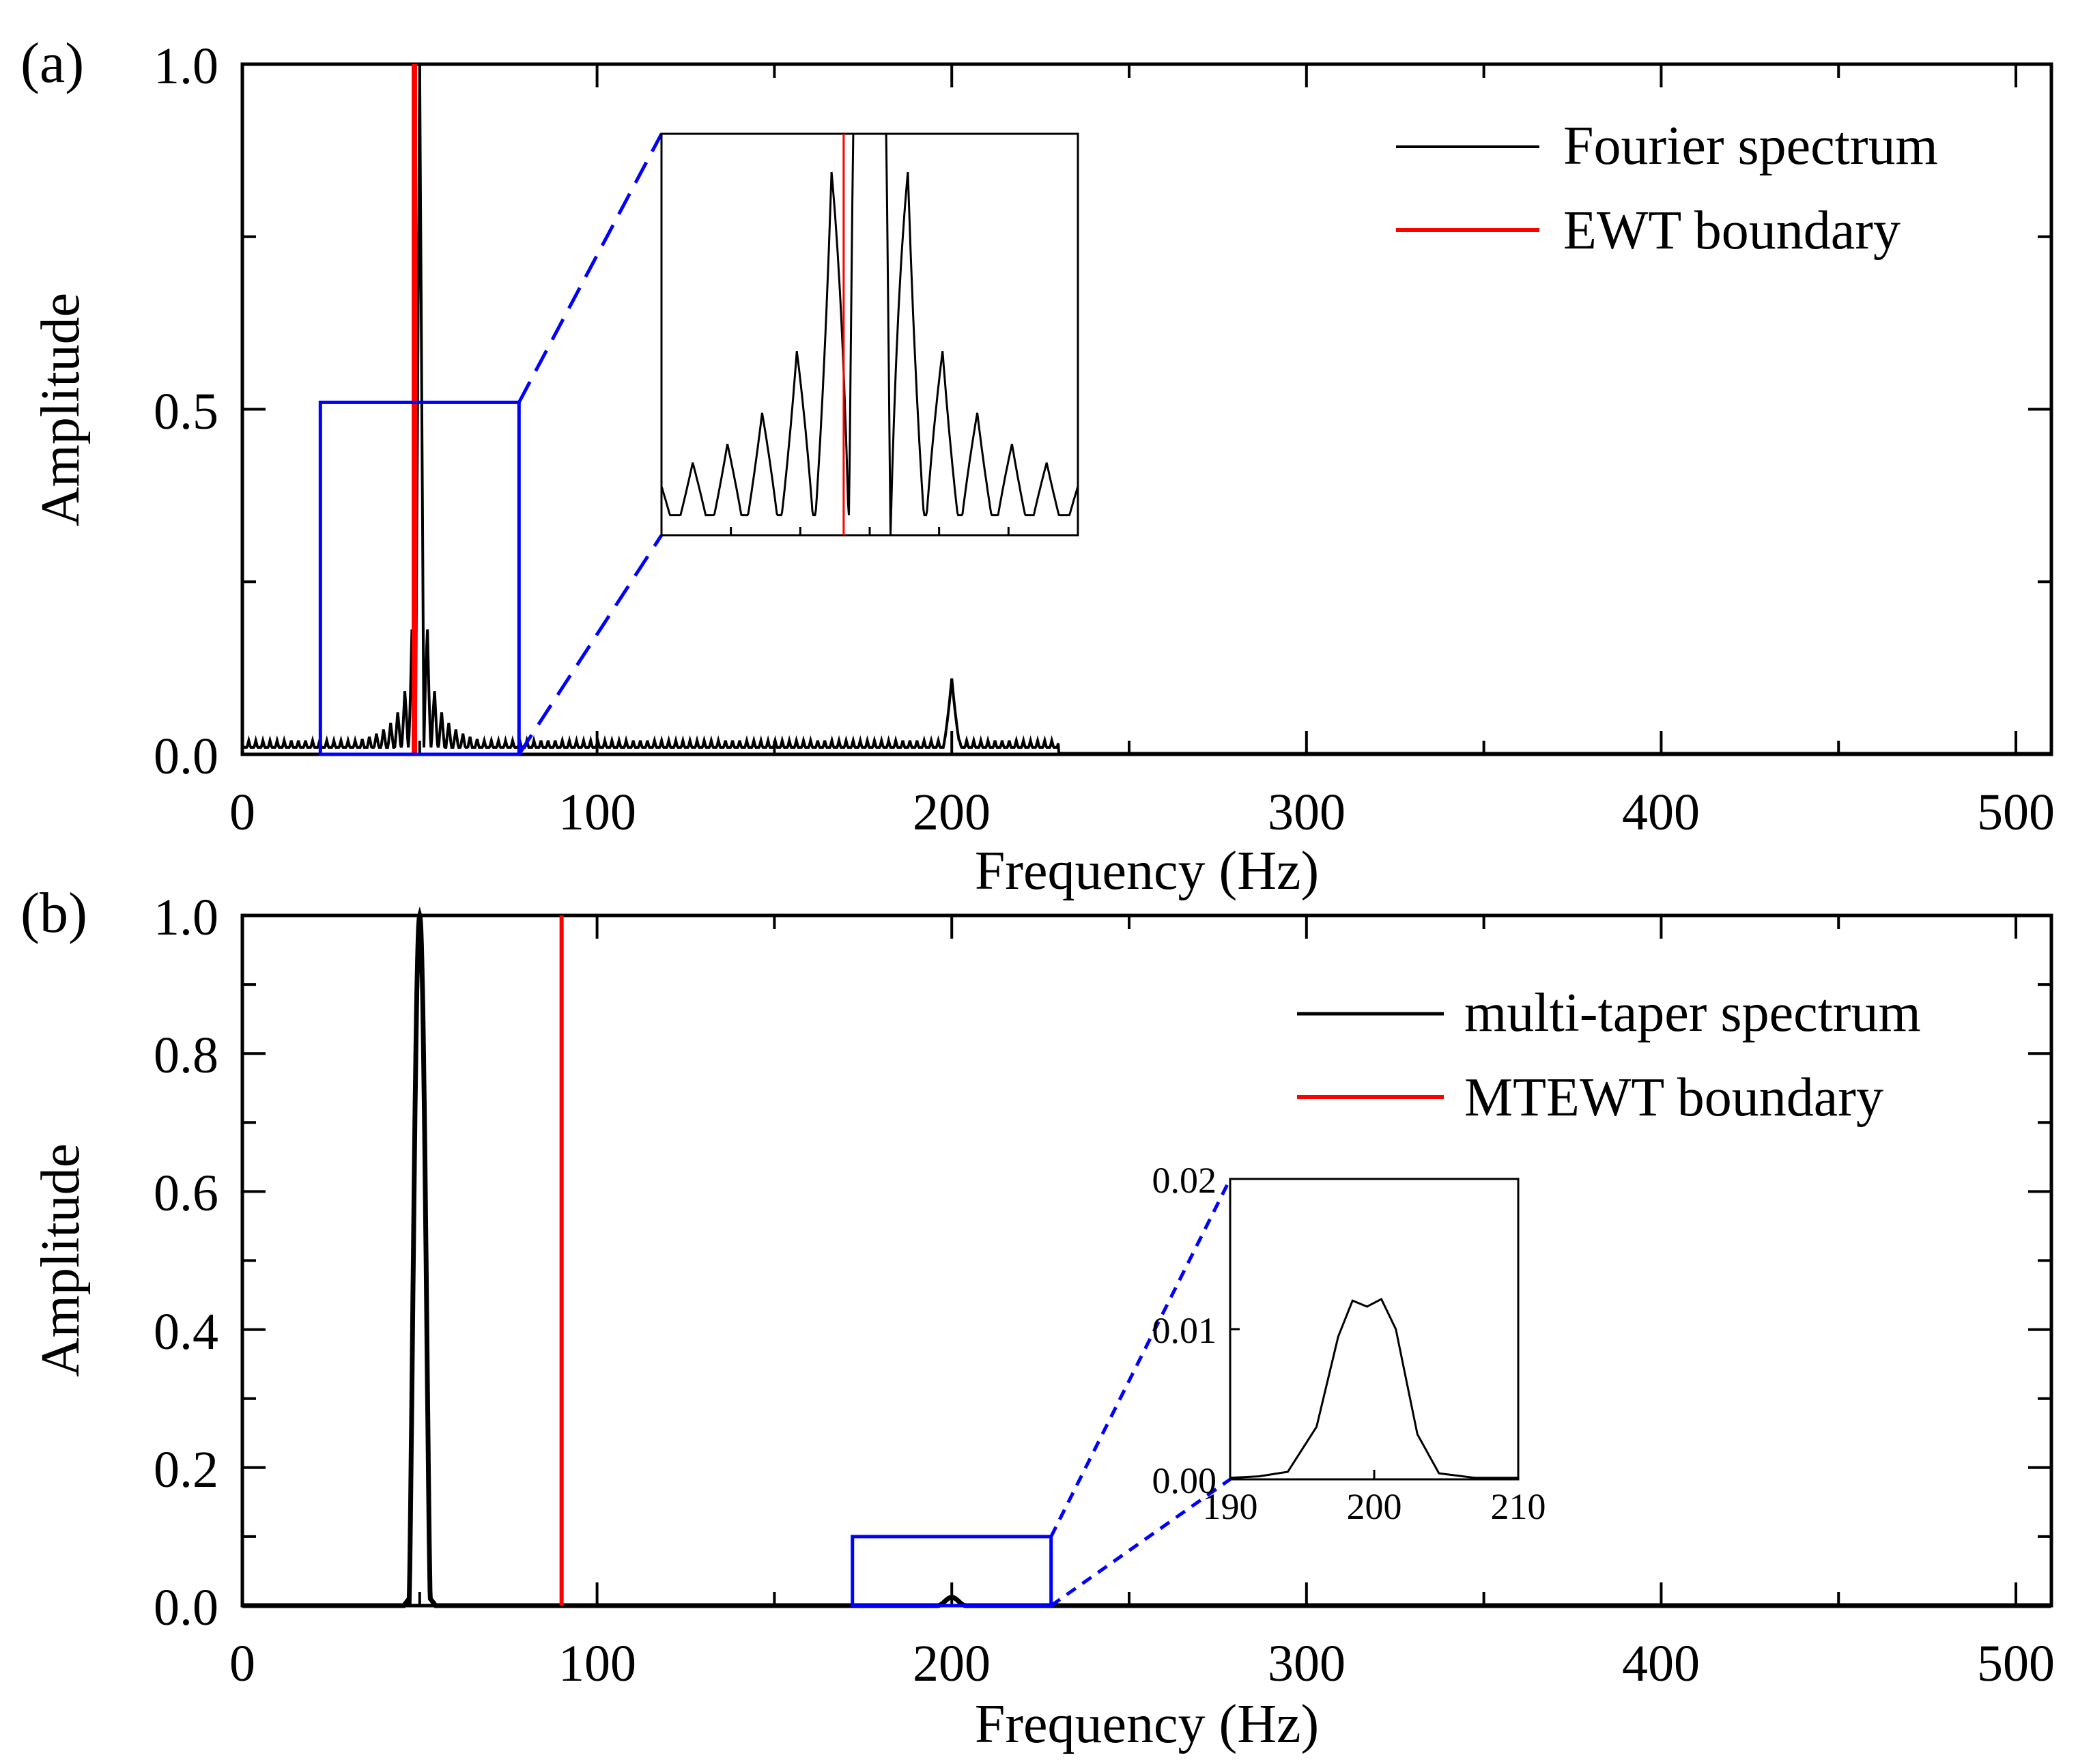 This screenshot has width=2078, height=1764. Describe the element at coordinates (186, 1055) in the screenshot. I see `panel-b-ytick-label: 0.8` at that location.